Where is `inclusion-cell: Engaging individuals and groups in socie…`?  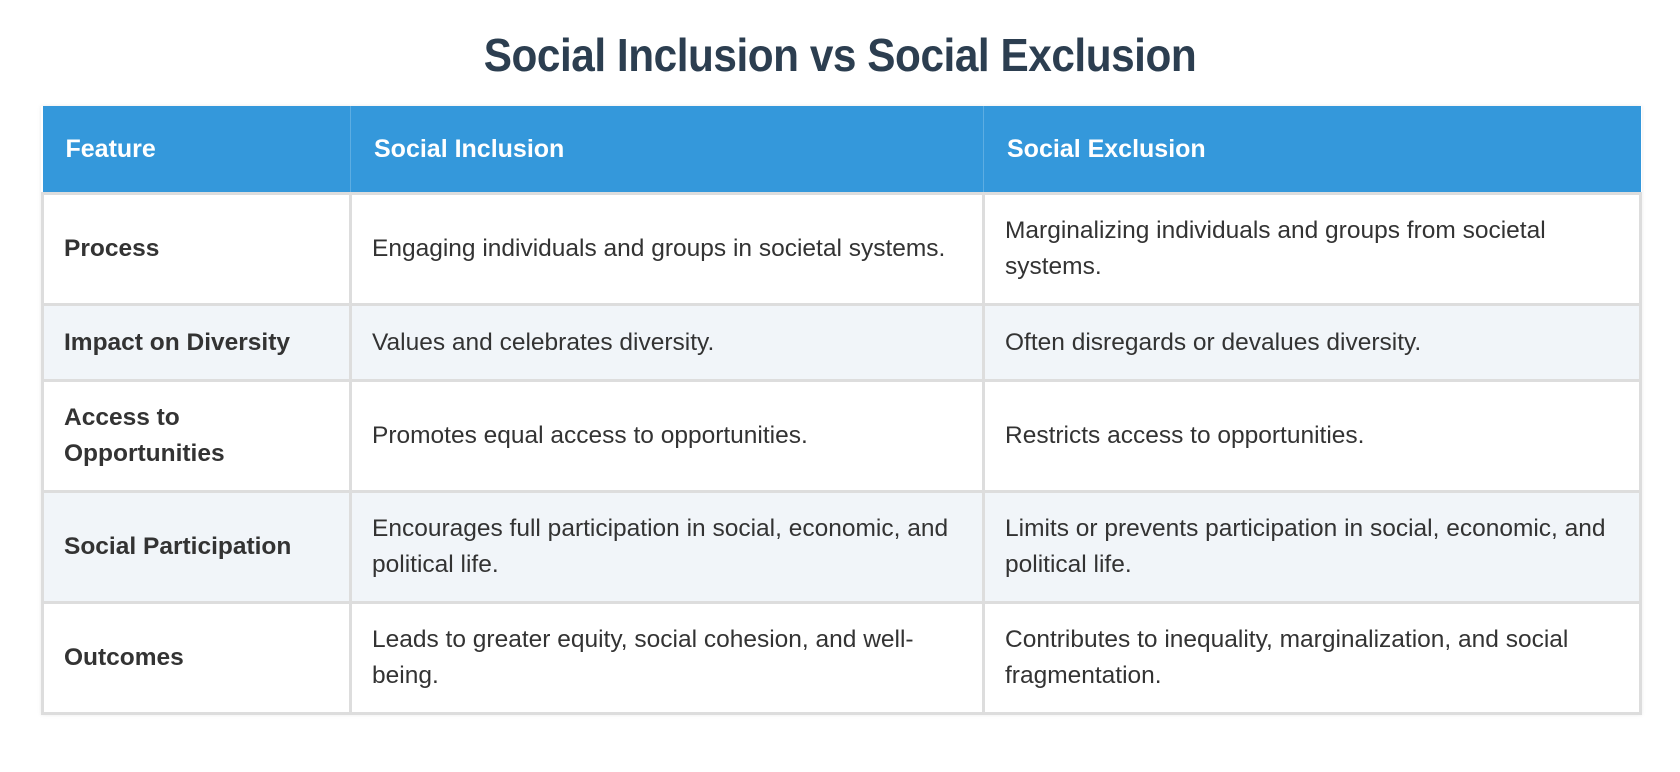
inclusion-cell: Engaging individuals and groups in socie… is located at coordinates (667, 249).